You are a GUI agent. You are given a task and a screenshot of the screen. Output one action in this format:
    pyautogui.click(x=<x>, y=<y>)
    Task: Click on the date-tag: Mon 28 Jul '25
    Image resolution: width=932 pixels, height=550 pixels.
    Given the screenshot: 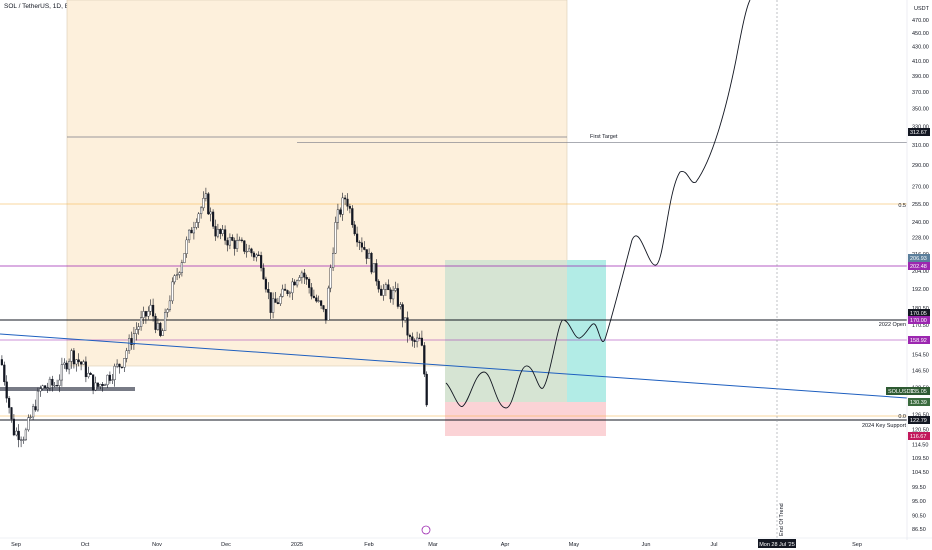 What is the action you would take?
    pyautogui.click(x=777, y=545)
    